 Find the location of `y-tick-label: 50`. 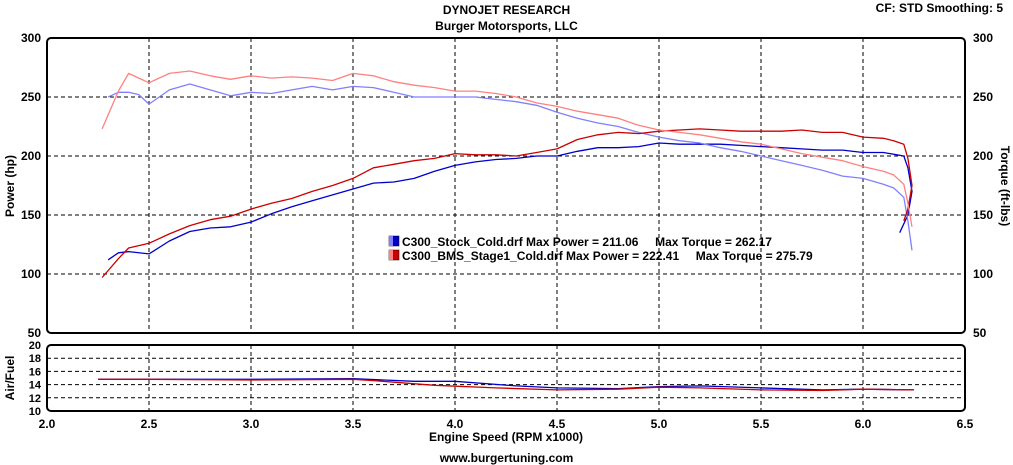

y-tick-label: 50 is located at coordinates (35, 333).